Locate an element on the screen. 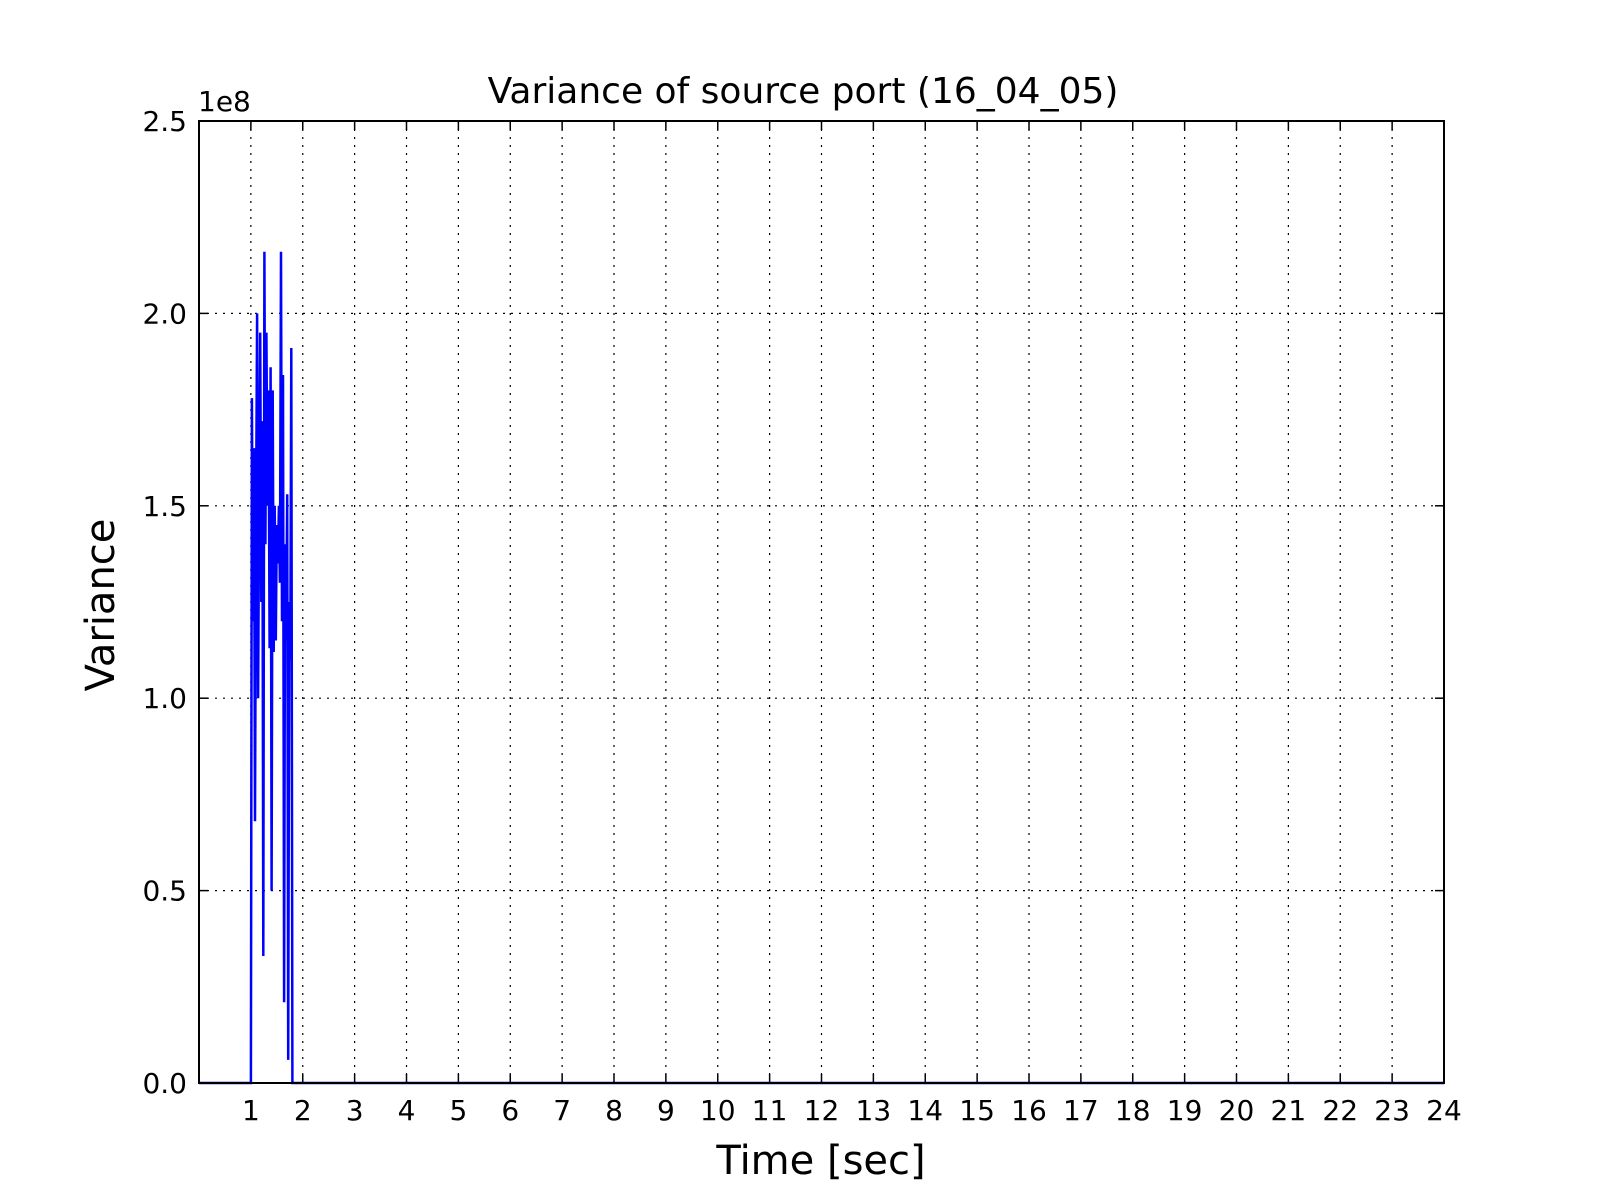 The height and width of the screenshot is (1200, 1600). x-tick-label: 10 is located at coordinates (718, 1110).